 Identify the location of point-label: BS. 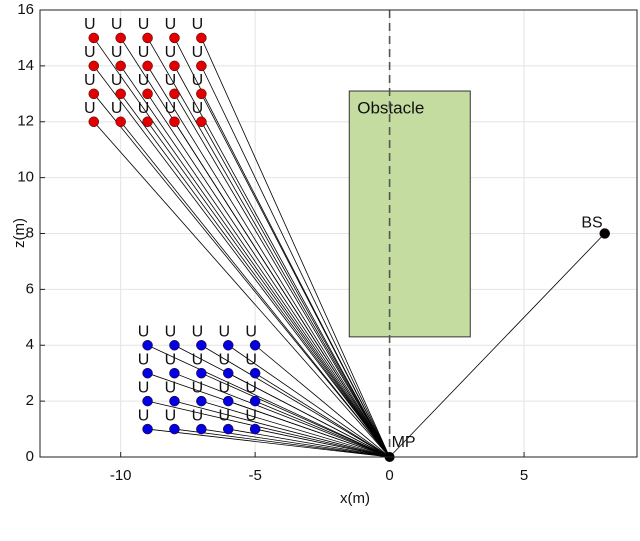
(591, 223).